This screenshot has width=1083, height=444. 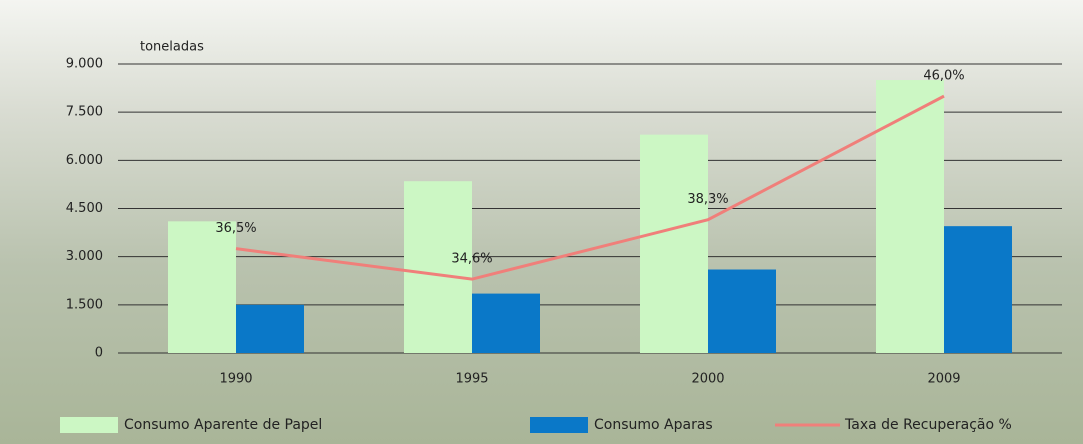 What do you see at coordinates (84, 304) in the screenshot?
I see `y-tick-label: 1.500` at bounding box center [84, 304].